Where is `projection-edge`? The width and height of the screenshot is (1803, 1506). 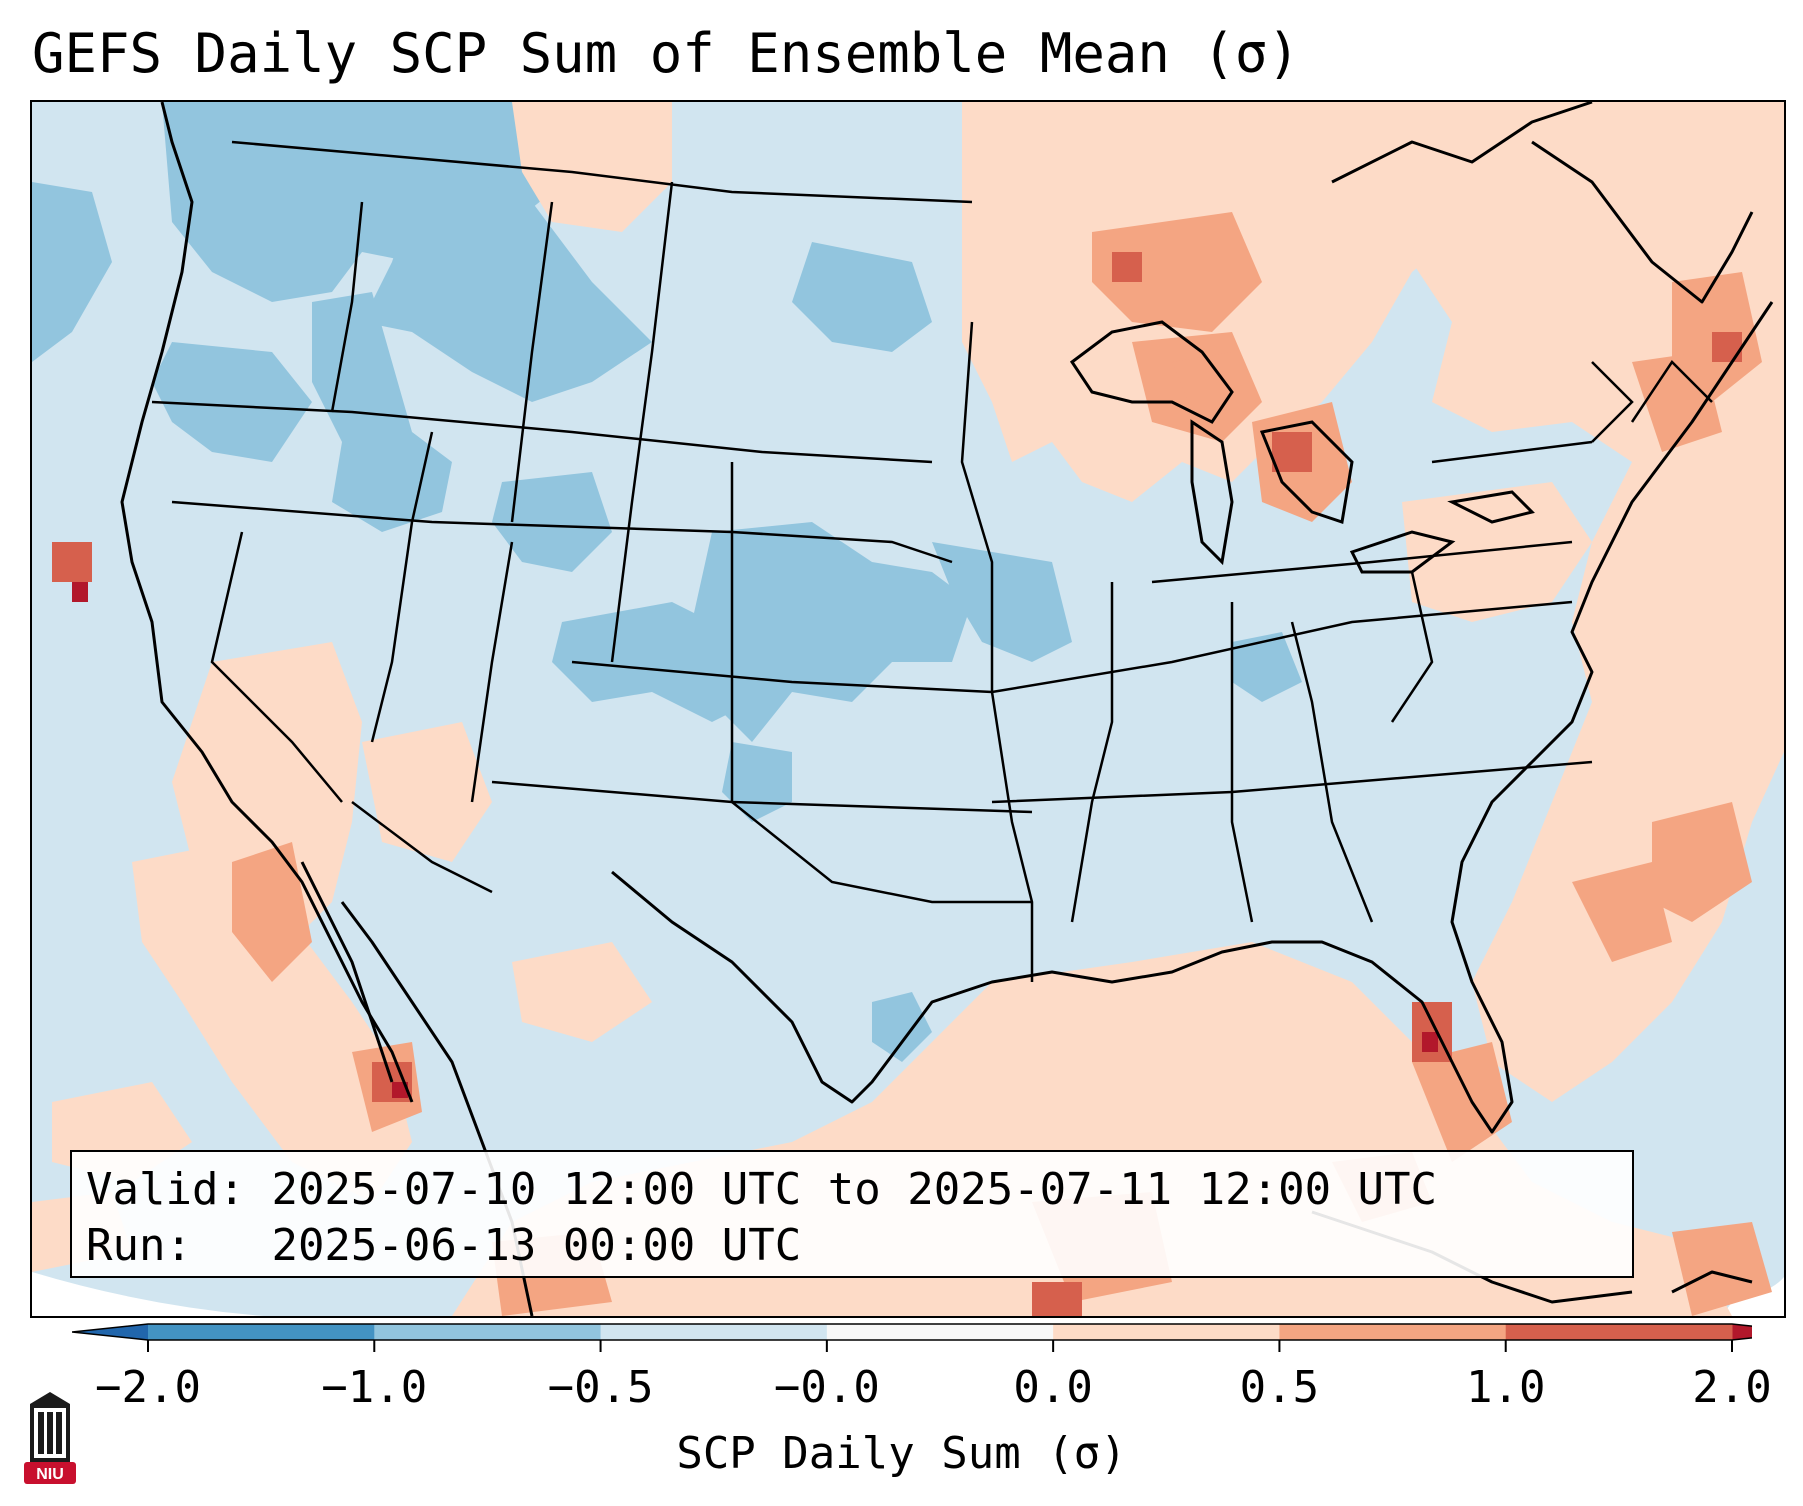
projection-edge is located at coordinates (232, 1294).